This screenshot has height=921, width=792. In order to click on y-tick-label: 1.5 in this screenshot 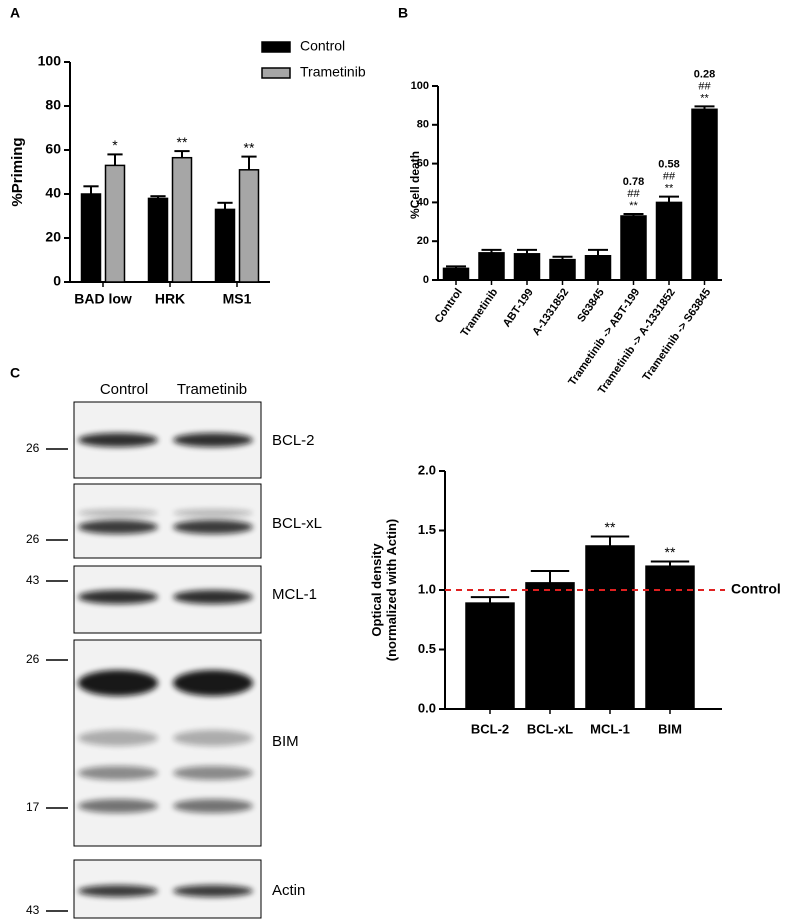, I will do `click(427, 529)`.